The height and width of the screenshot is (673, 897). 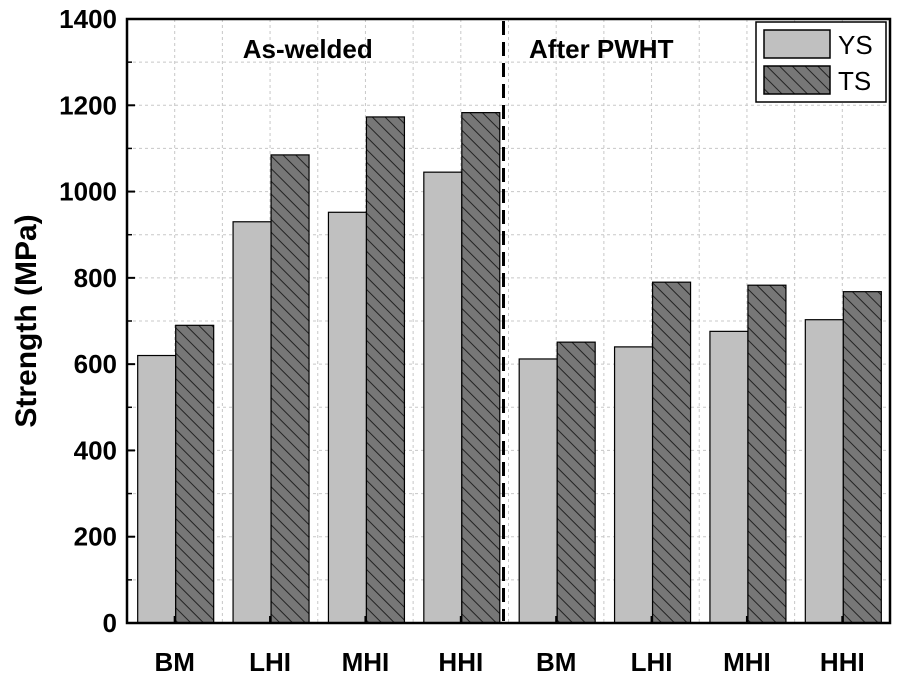 I want to click on y-axis-title: Strength (MPa), so click(x=26, y=320).